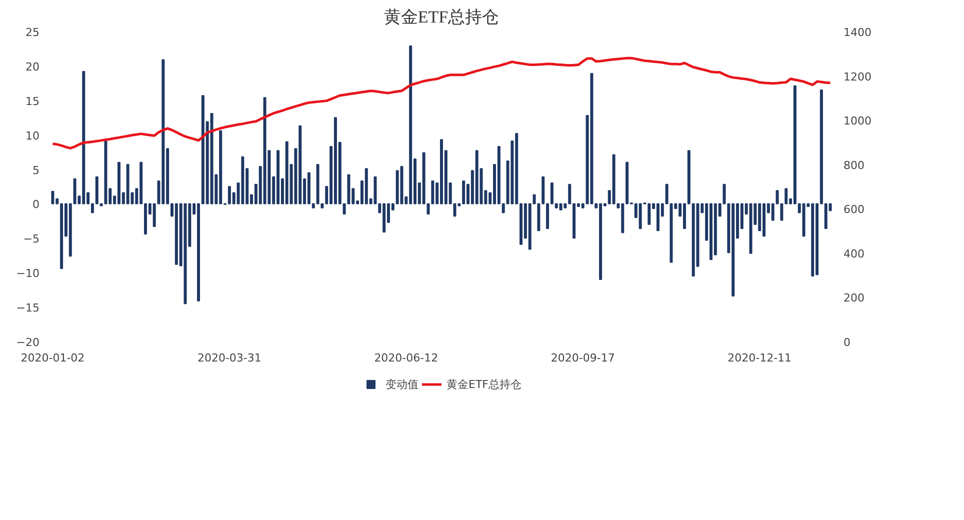 This screenshot has width=964, height=520. Describe the element at coordinates (847, 342) in the screenshot. I see `y2-tick-label: 0` at that location.